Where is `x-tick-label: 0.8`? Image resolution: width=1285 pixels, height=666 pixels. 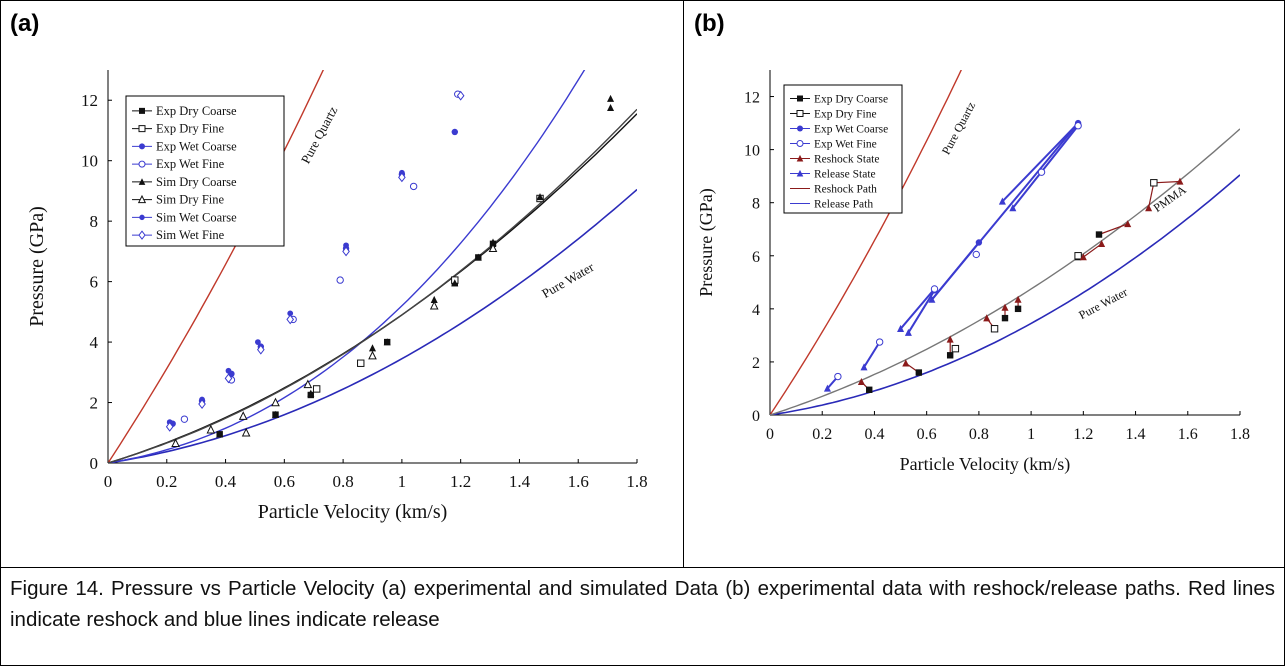
x-tick-label: 0.8 is located at coordinates (342, 481).